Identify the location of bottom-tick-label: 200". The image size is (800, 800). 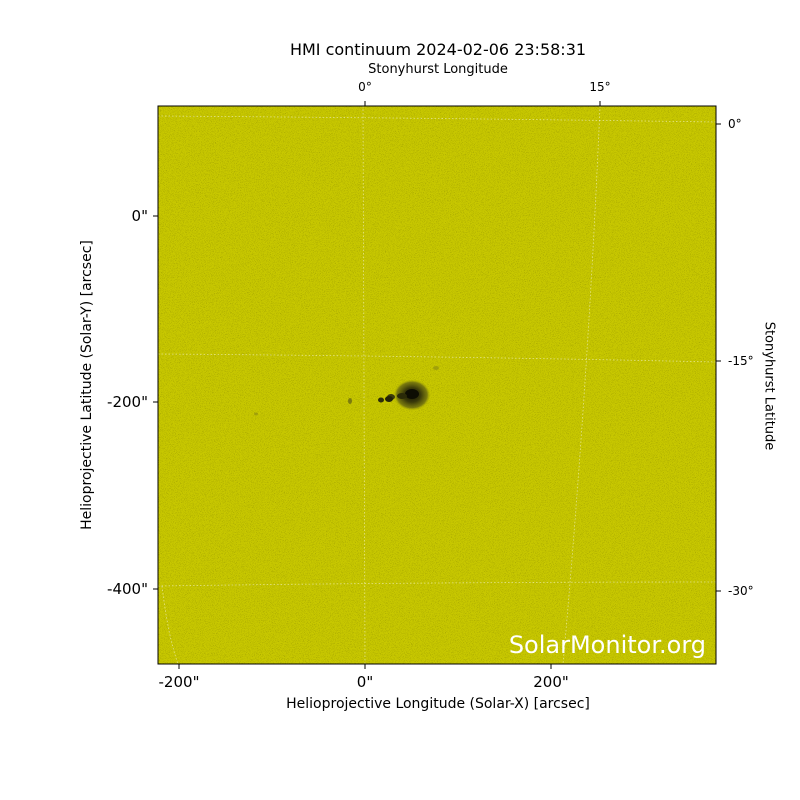
(551, 682).